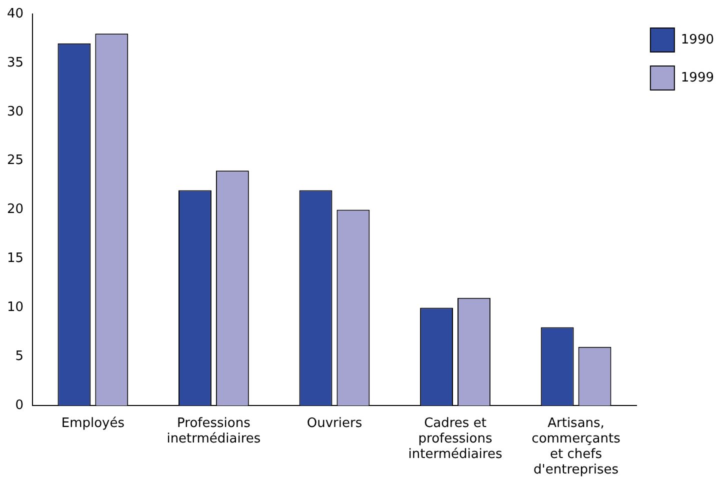 This screenshot has width=728, height=492. What do you see at coordinates (19, 356) in the screenshot?
I see `y-tick-label: 5` at bounding box center [19, 356].